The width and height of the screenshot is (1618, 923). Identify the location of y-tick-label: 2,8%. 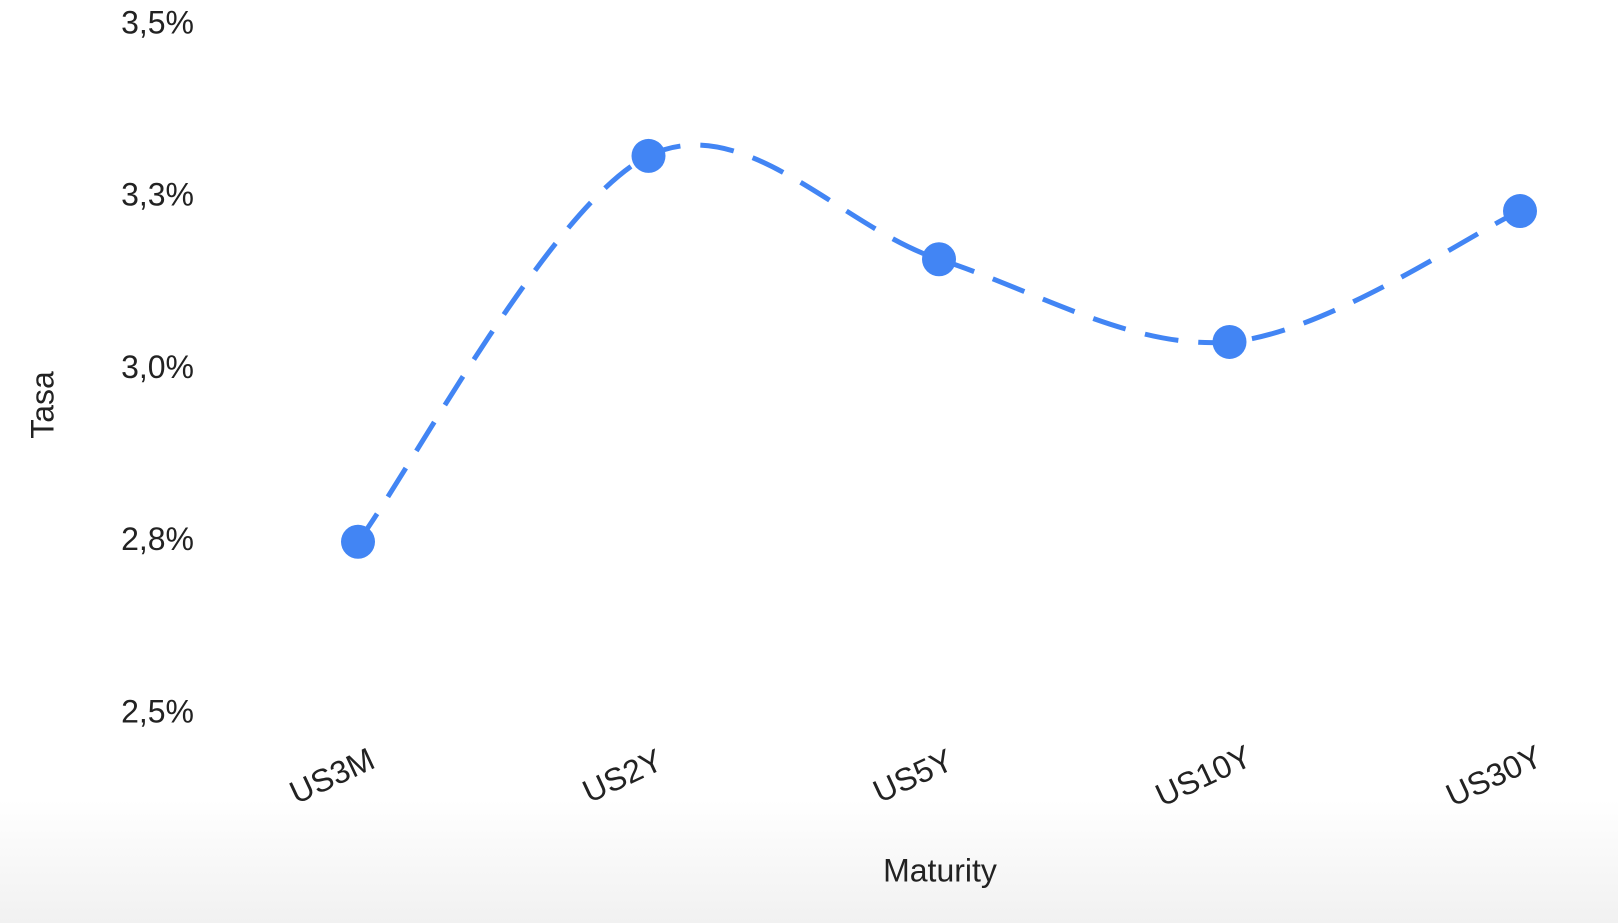
(157, 539).